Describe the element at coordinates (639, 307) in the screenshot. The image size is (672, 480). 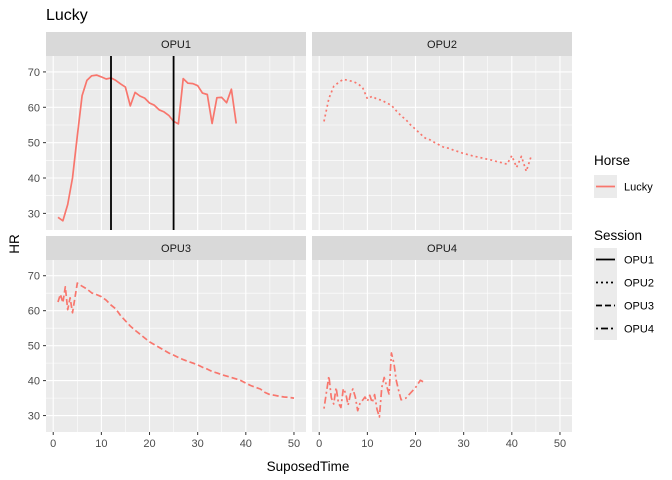
I see `legend-label-opu3: OPU3` at that location.